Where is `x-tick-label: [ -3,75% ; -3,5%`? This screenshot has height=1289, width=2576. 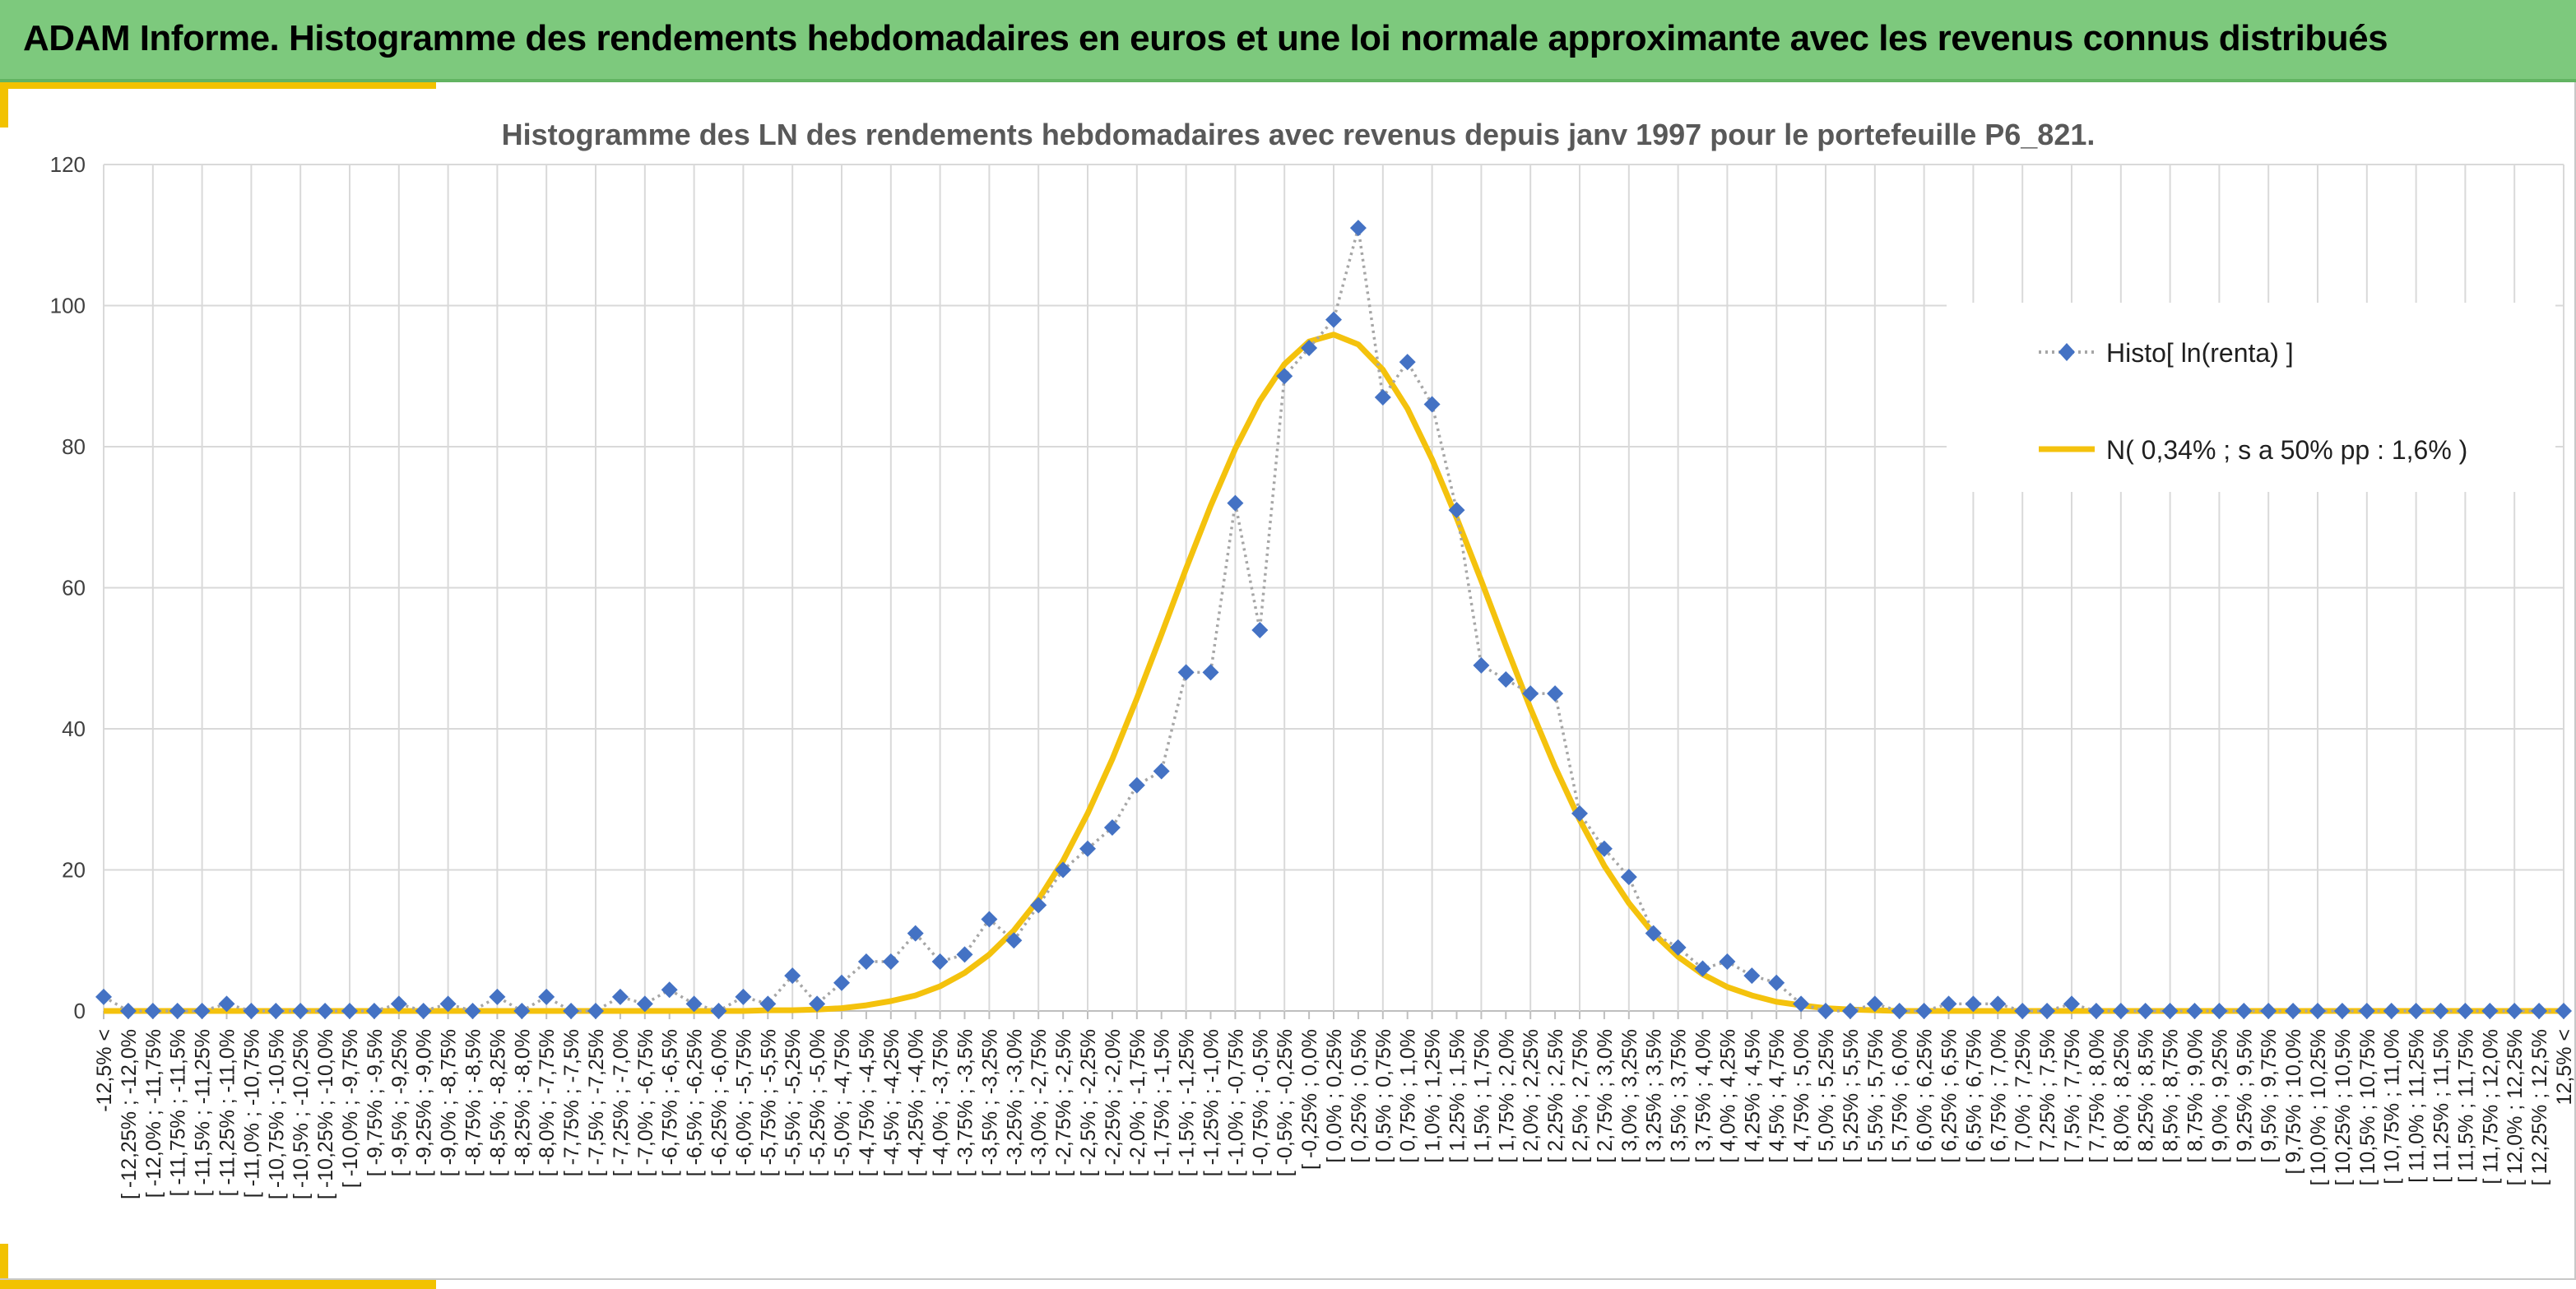
x-tick-label: [ -3,75% ; -3,5% is located at coordinates (966, 1102).